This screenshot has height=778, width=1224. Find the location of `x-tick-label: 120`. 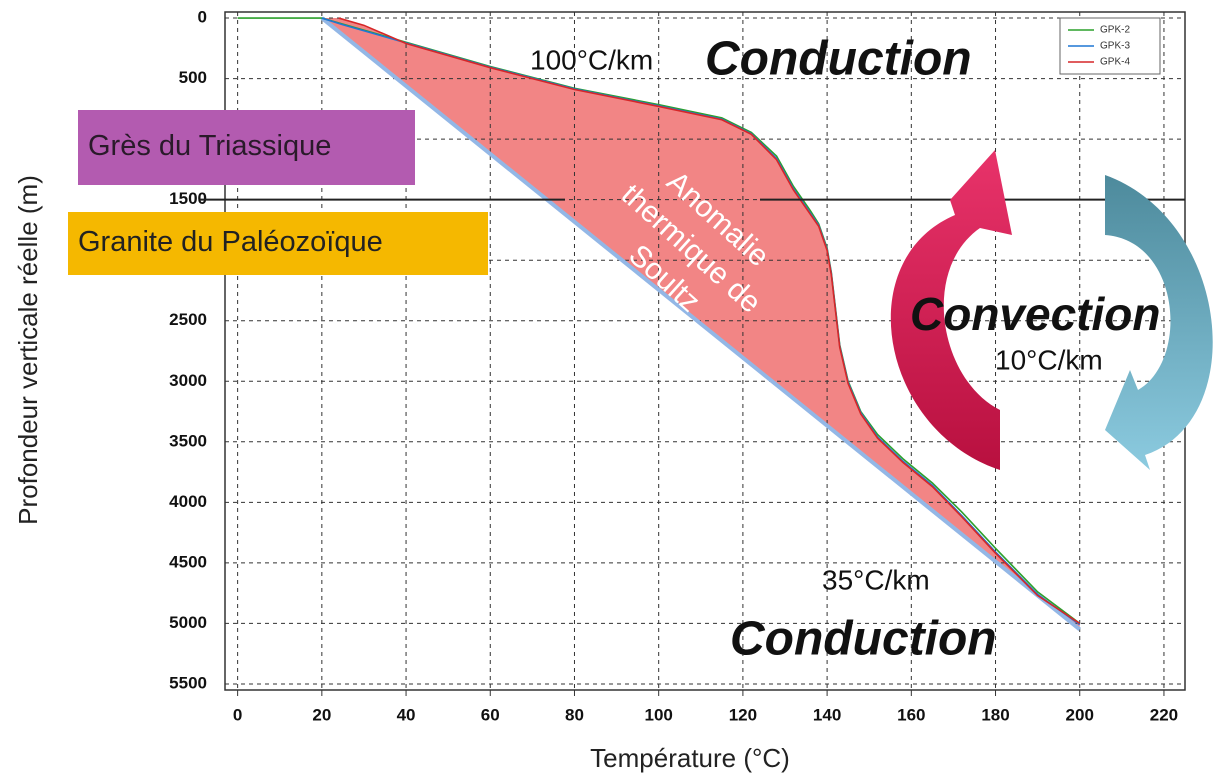

x-tick-label: 120 is located at coordinates (743, 714).